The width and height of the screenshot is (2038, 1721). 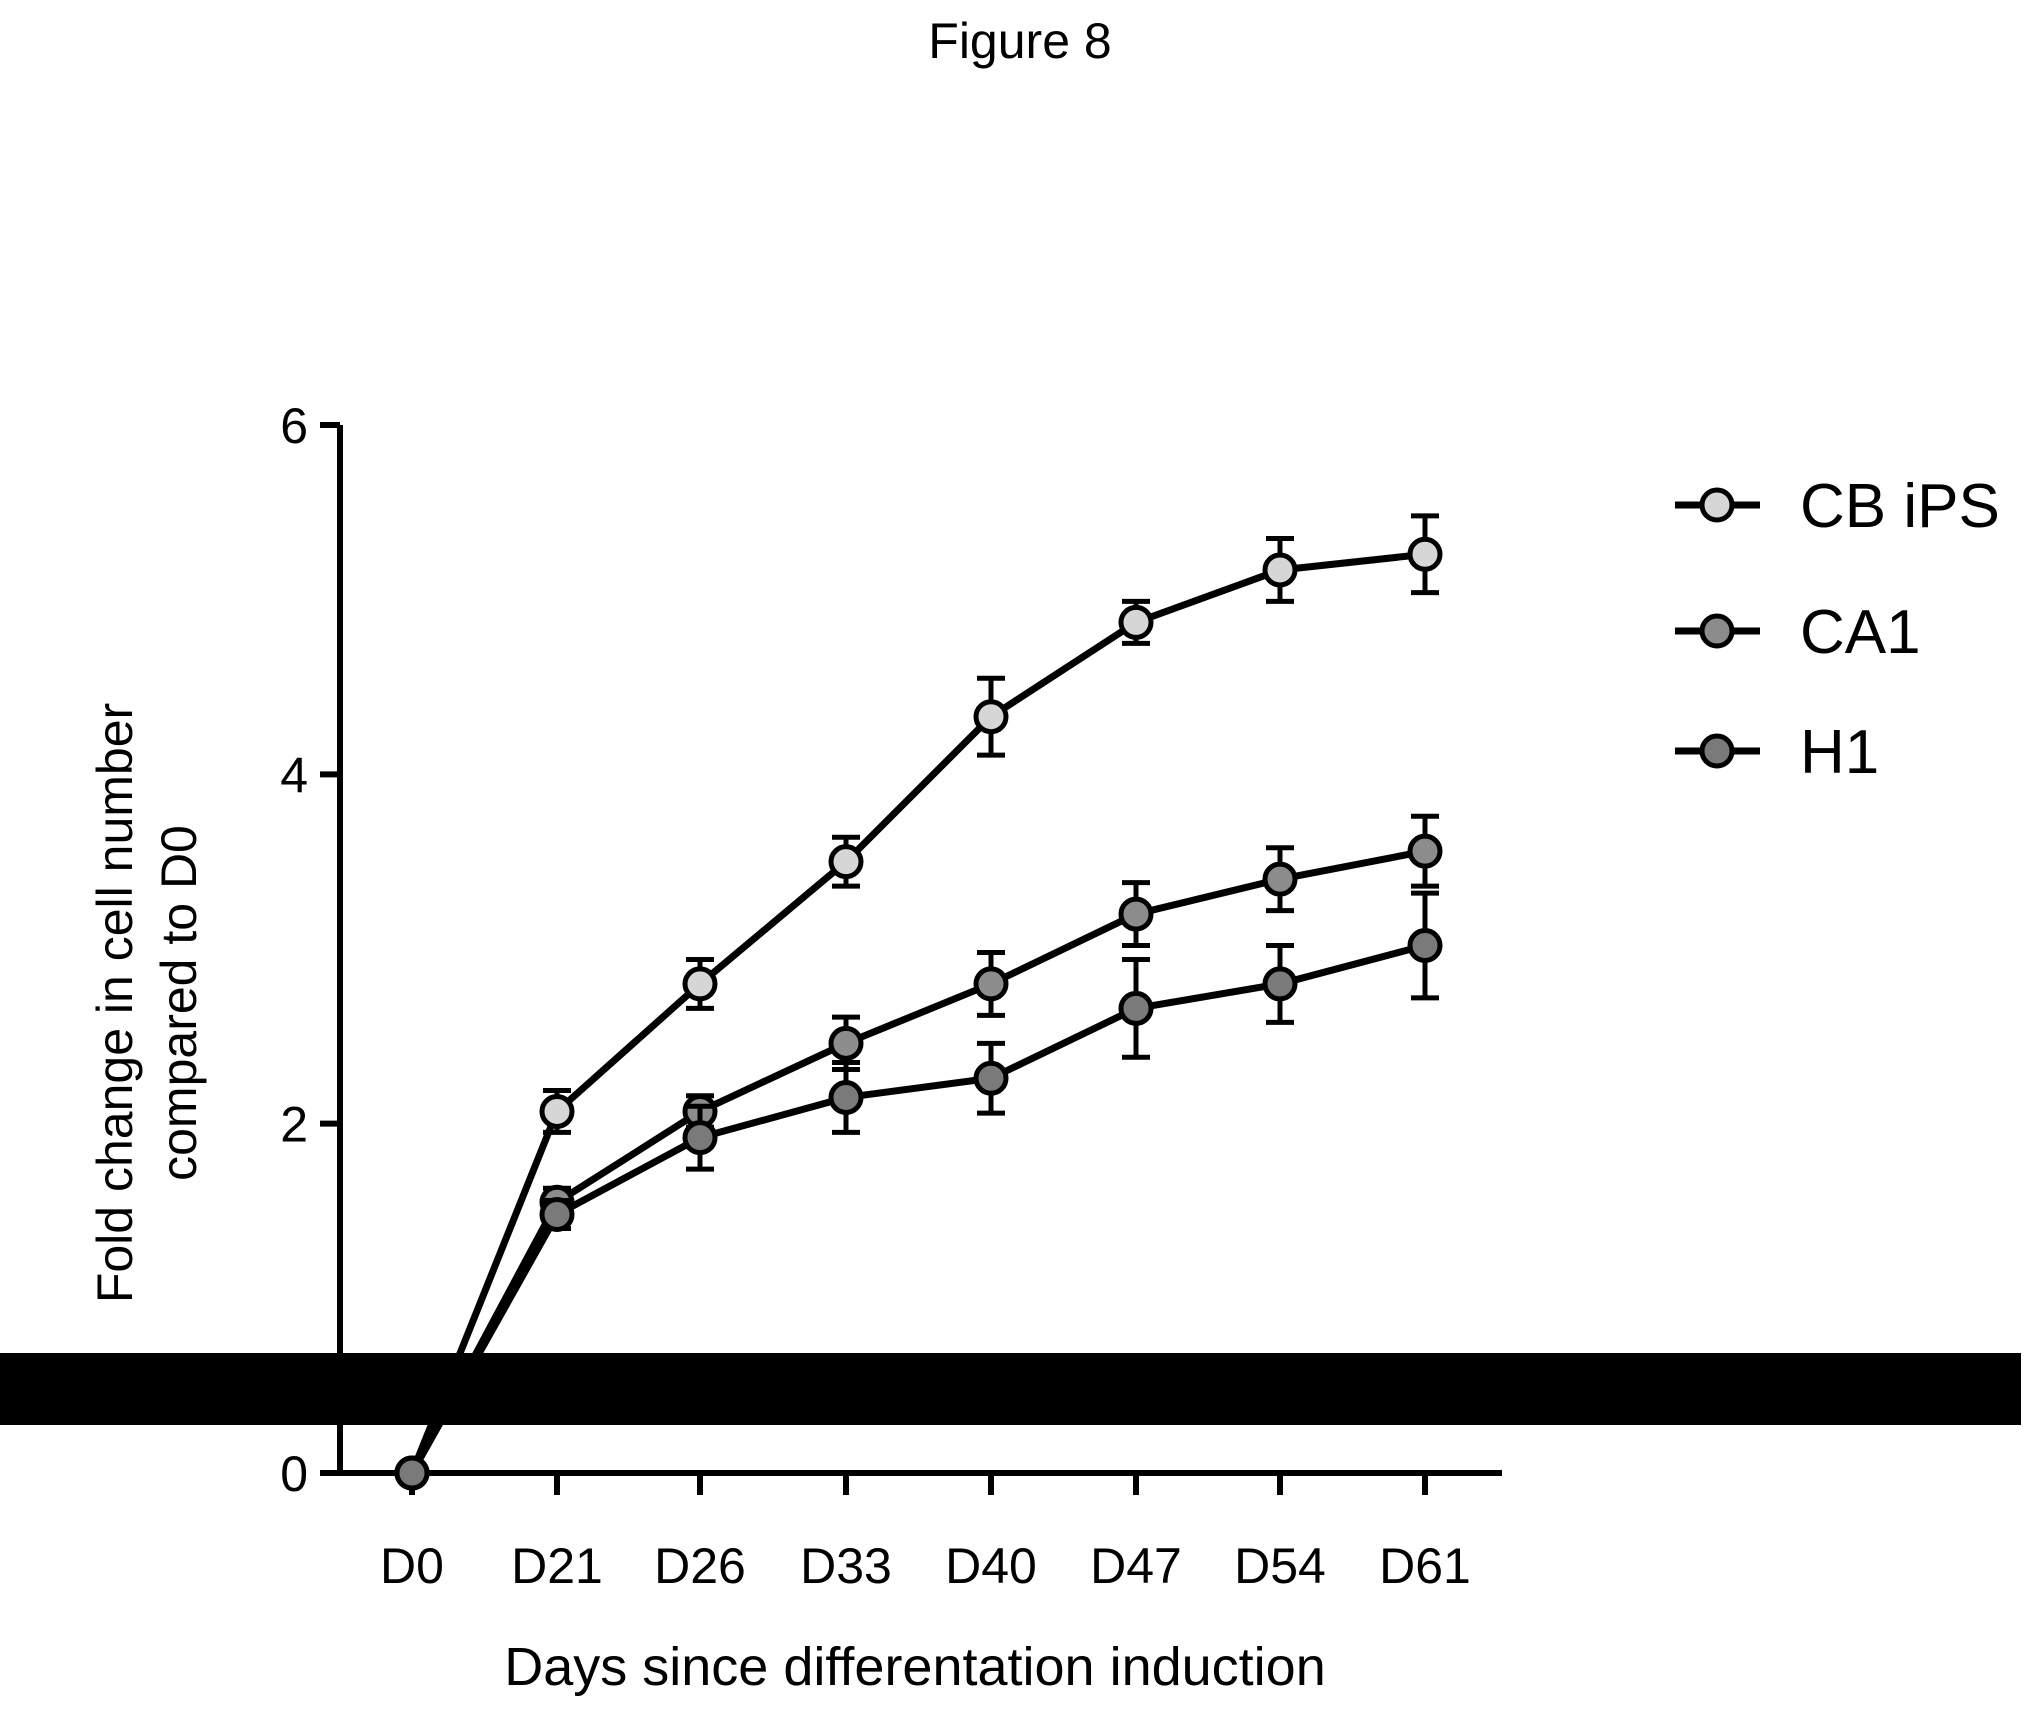 What do you see at coordinates (294, 1125) in the screenshot?
I see `y-tick-label: 2` at bounding box center [294, 1125].